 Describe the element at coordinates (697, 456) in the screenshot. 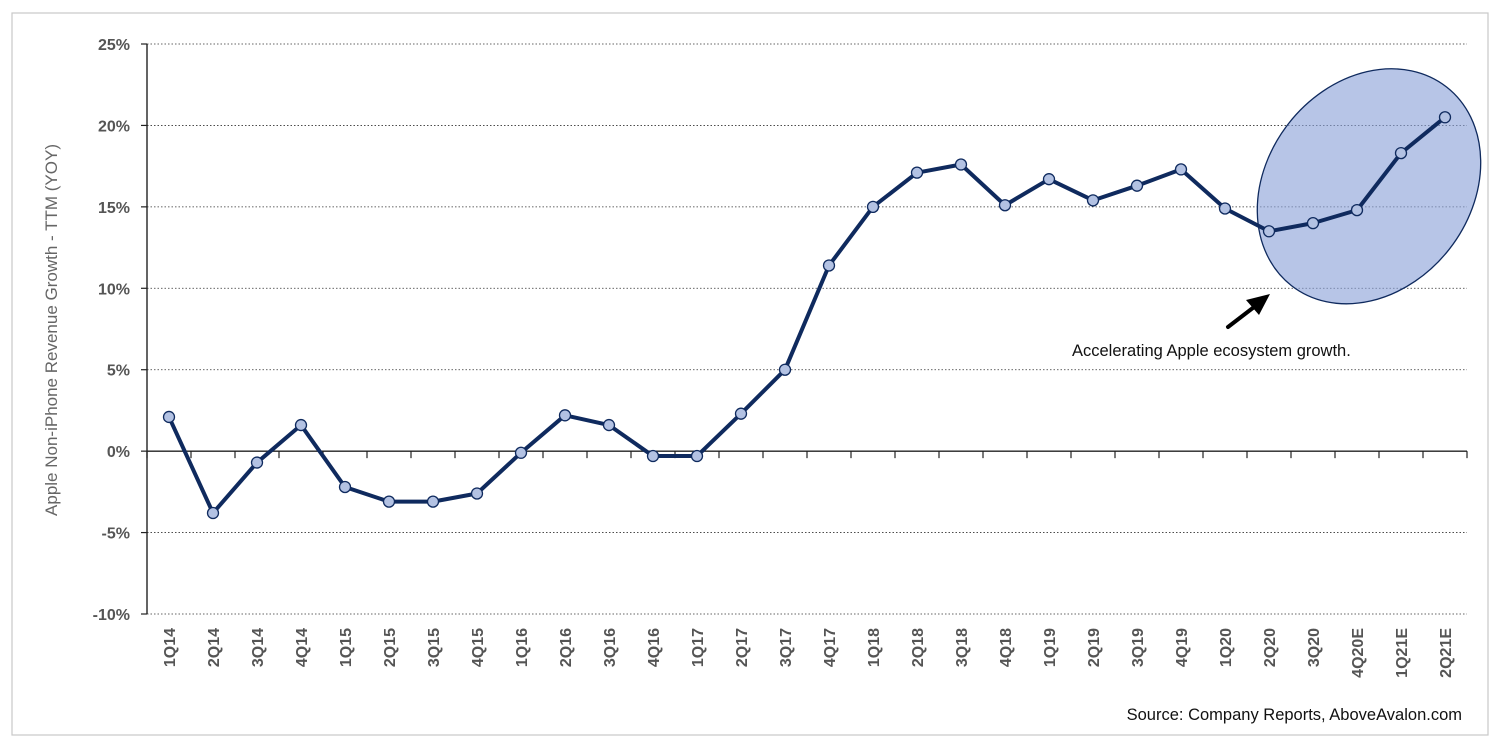

I see `data-point-1Q17` at that location.